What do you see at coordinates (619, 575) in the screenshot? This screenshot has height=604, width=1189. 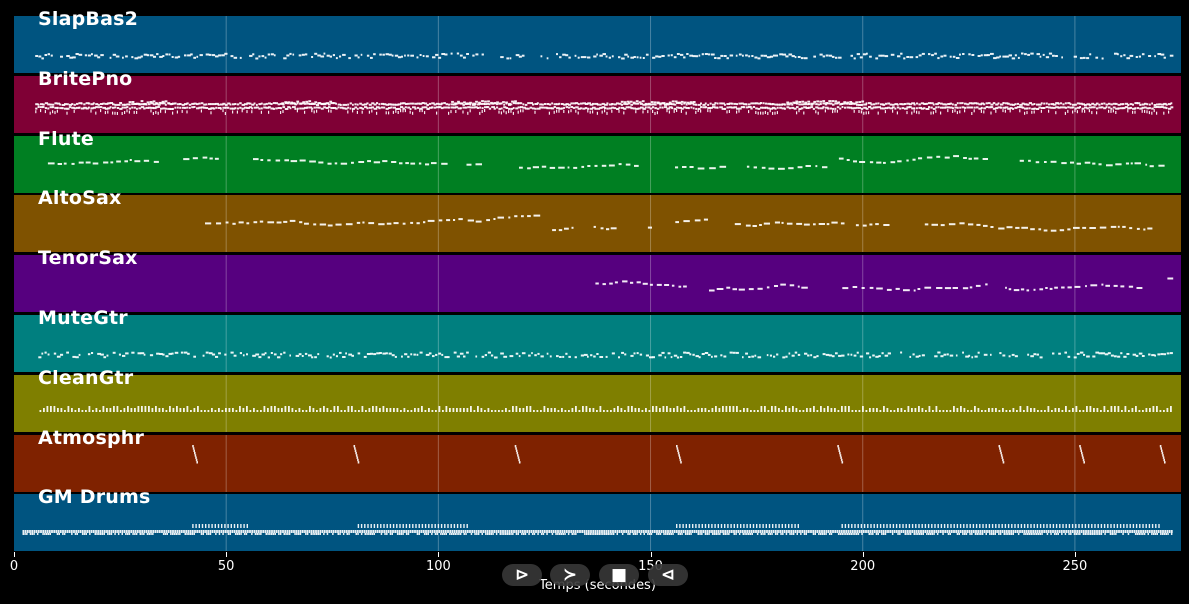 I see `stop-button: ■` at bounding box center [619, 575].